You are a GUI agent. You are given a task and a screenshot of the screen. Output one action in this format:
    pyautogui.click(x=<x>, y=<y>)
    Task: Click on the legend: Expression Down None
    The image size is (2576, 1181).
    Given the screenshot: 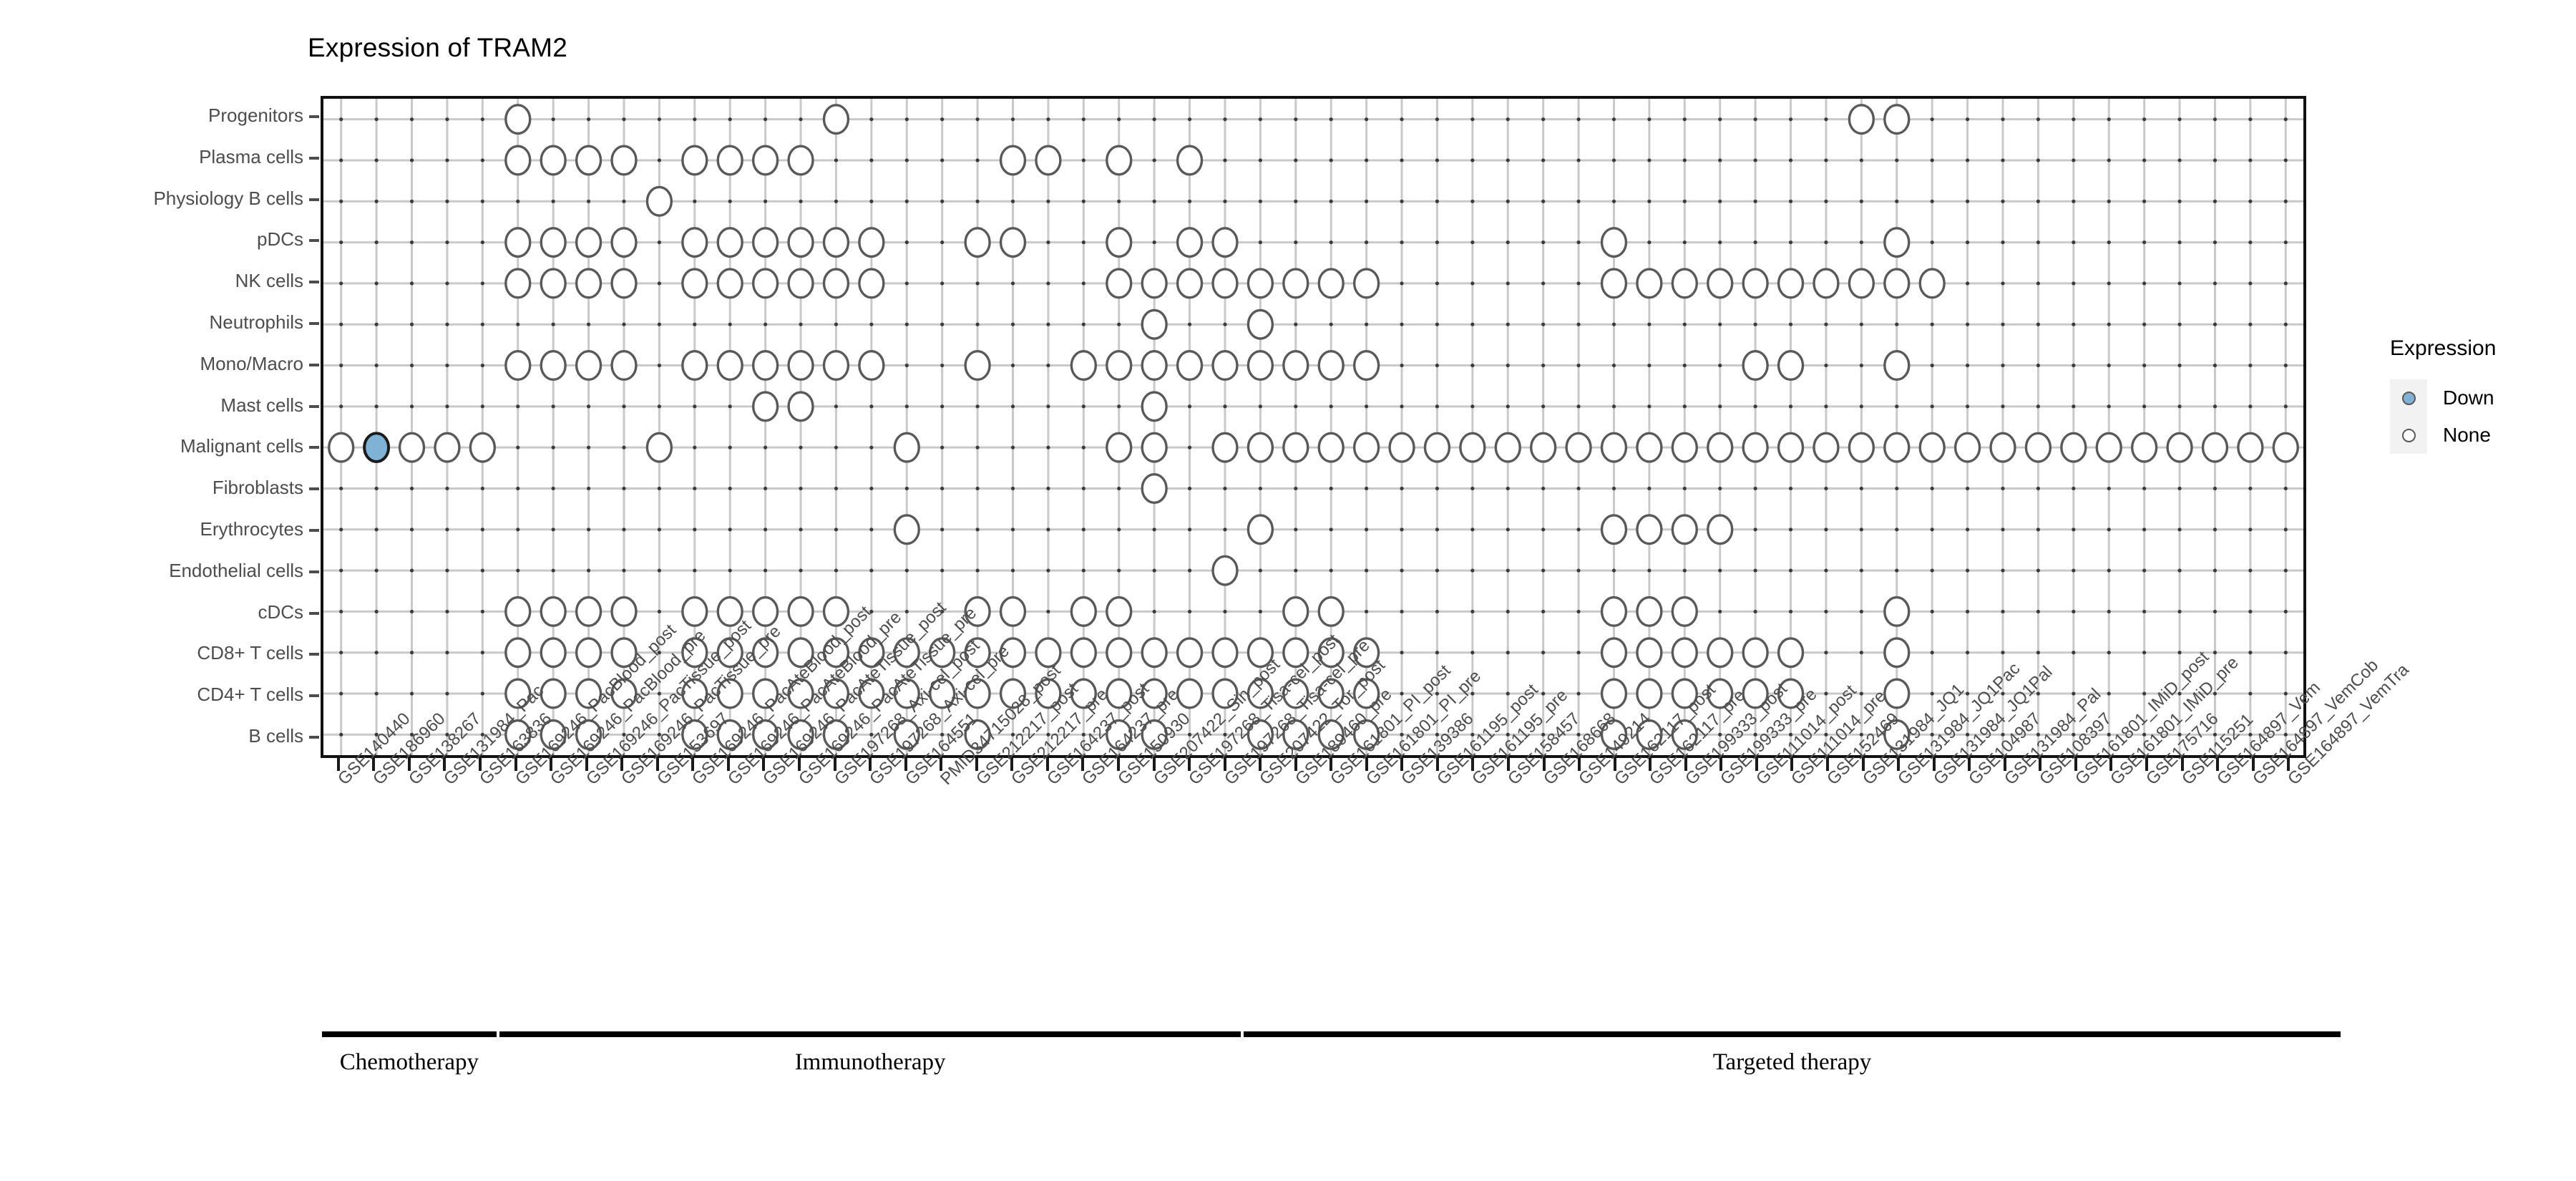 What is the action you would take?
    pyautogui.click(x=2479, y=395)
    